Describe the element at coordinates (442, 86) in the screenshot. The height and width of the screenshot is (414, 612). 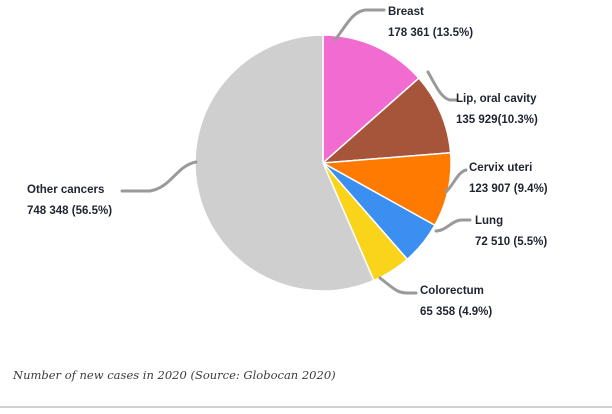
I see `leader-line-lip-oral-cavity` at that location.